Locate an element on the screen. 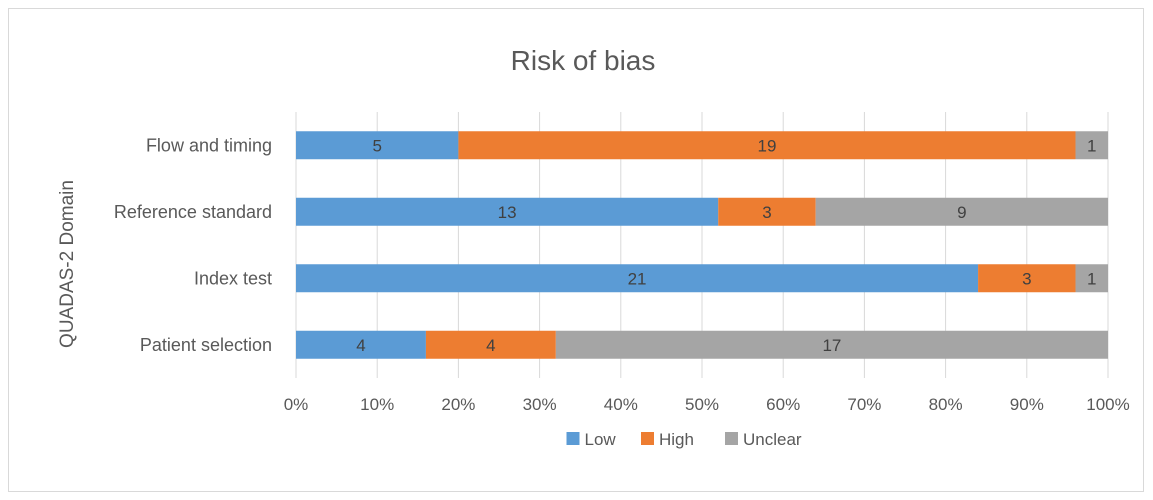 This screenshot has height=500, width=1153. x-tick-label: 90% is located at coordinates (1027, 404).